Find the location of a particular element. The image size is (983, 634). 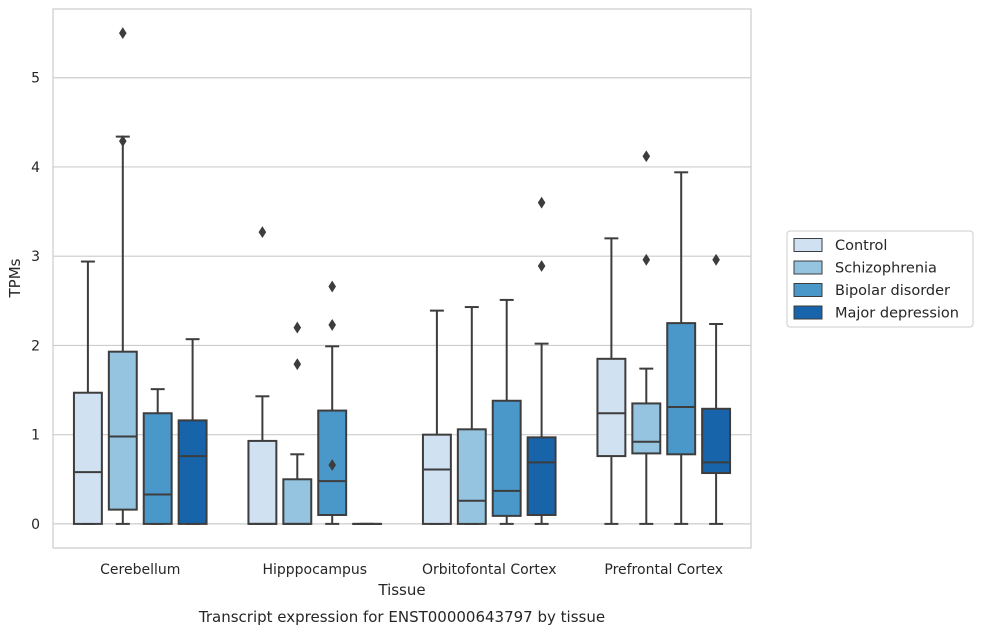

legend-label: Major depression is located at coordinates (897, 314).